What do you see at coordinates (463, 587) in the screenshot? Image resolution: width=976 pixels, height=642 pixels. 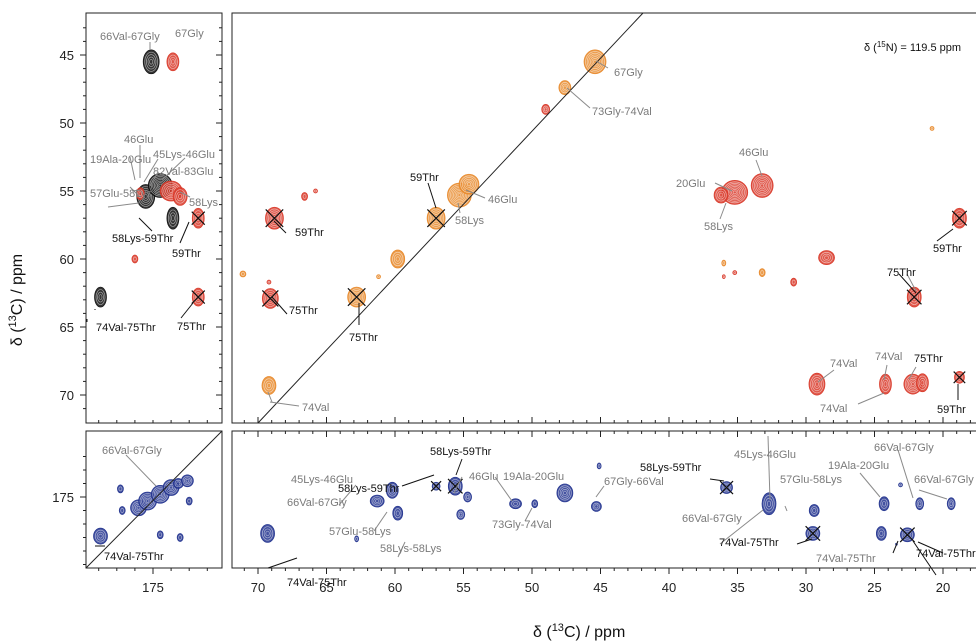 I see `x-tick-label: 55` at bounding box center [463, 587].